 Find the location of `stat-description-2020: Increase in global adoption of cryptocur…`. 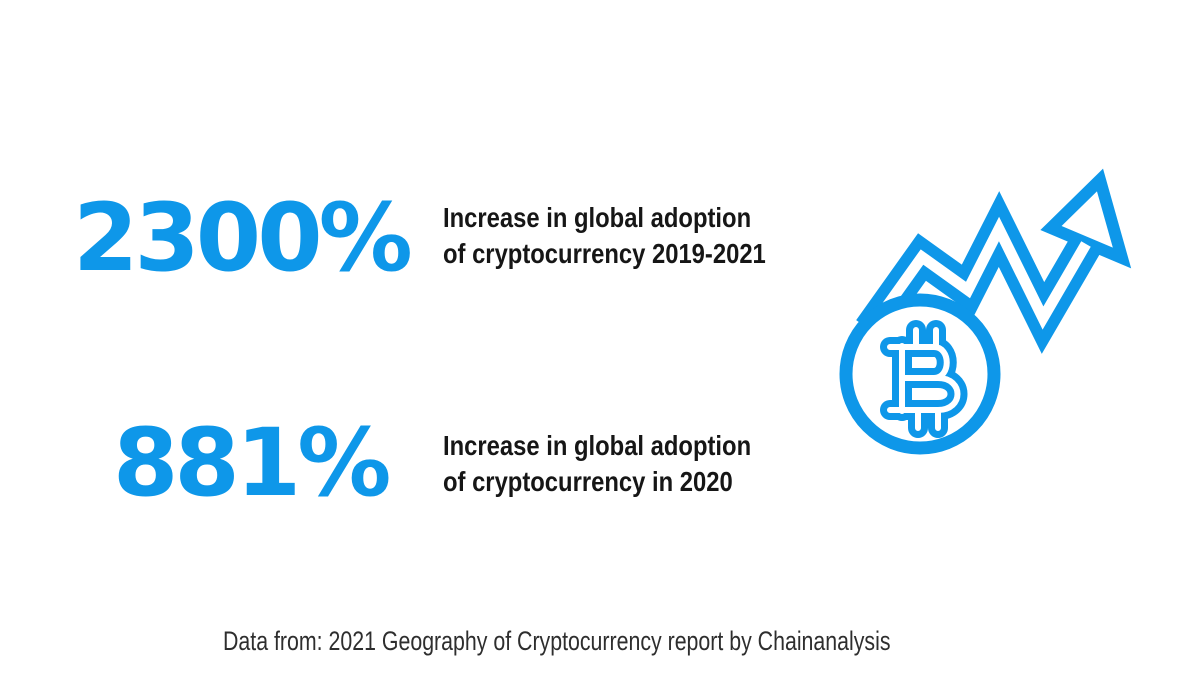

stat-description-2020: Increase in global adoption of cryptocur… is located at coordinates (597, 464).